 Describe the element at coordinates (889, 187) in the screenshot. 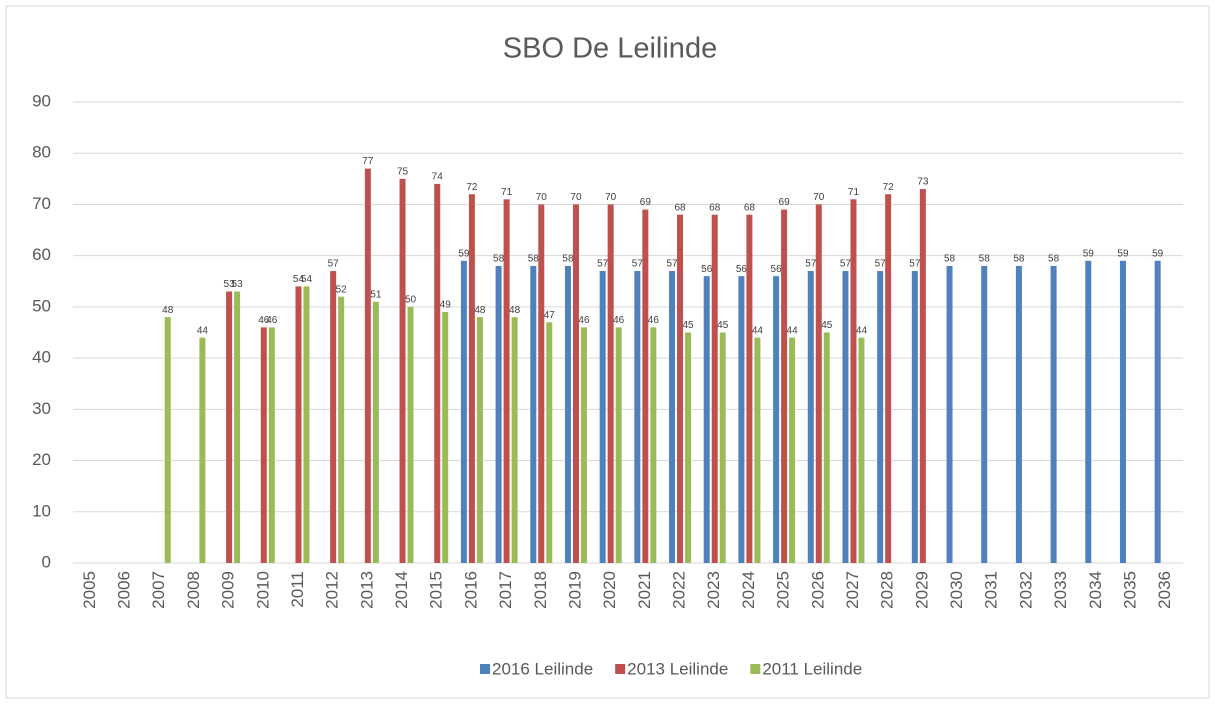

I see `data-label: 72` at that location.